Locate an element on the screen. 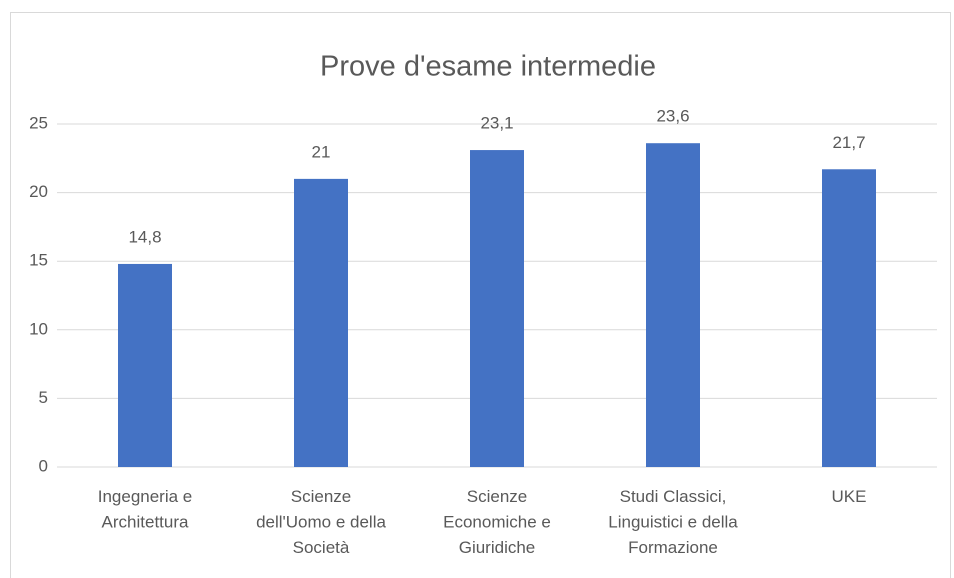 This screenshot has height=578, width=954. x-tick-label: Scienze dell'Uomo e della Società is located at coordinates (321, 522).